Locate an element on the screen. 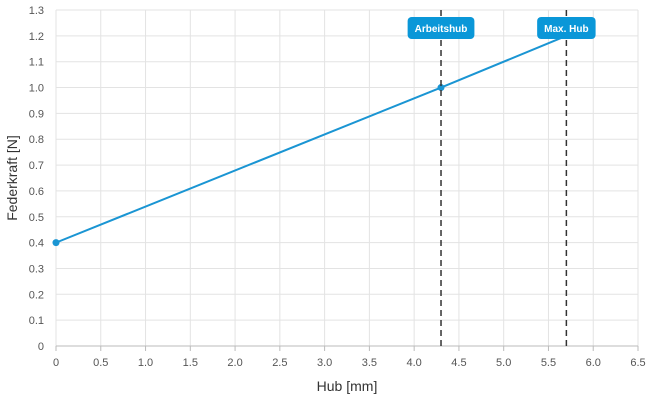 Image resolution: width=650 pixels, height=400 pixels. y-tick-label: 1.0 is located at coordinates (36, 89).